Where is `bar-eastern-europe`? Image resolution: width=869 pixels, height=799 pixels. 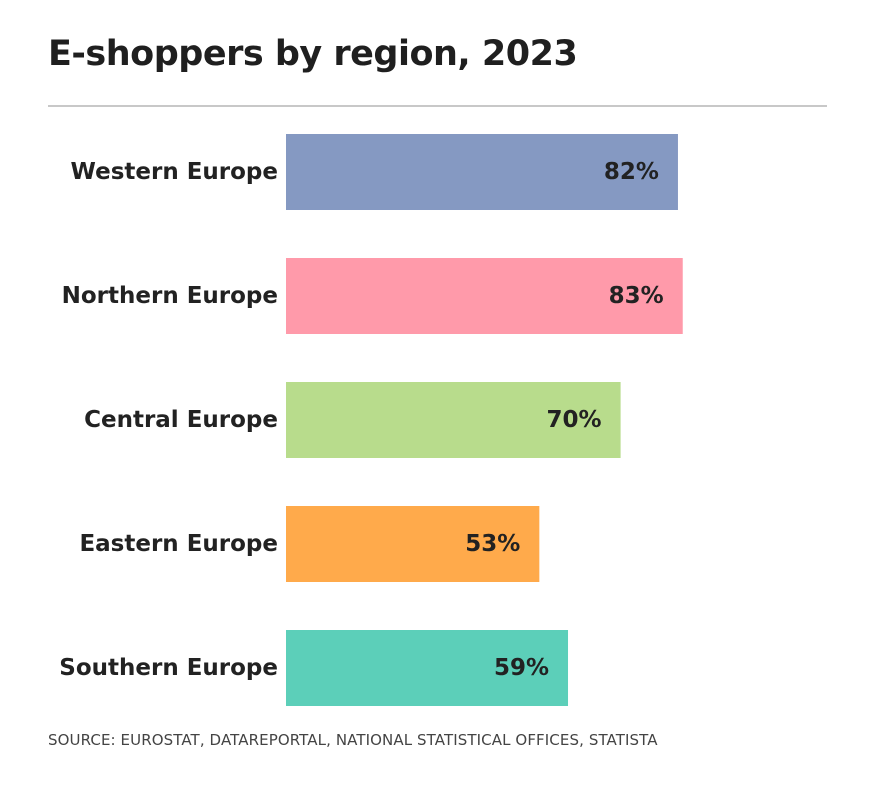
bar-eastern-europe is located at coordinates (413, 544).